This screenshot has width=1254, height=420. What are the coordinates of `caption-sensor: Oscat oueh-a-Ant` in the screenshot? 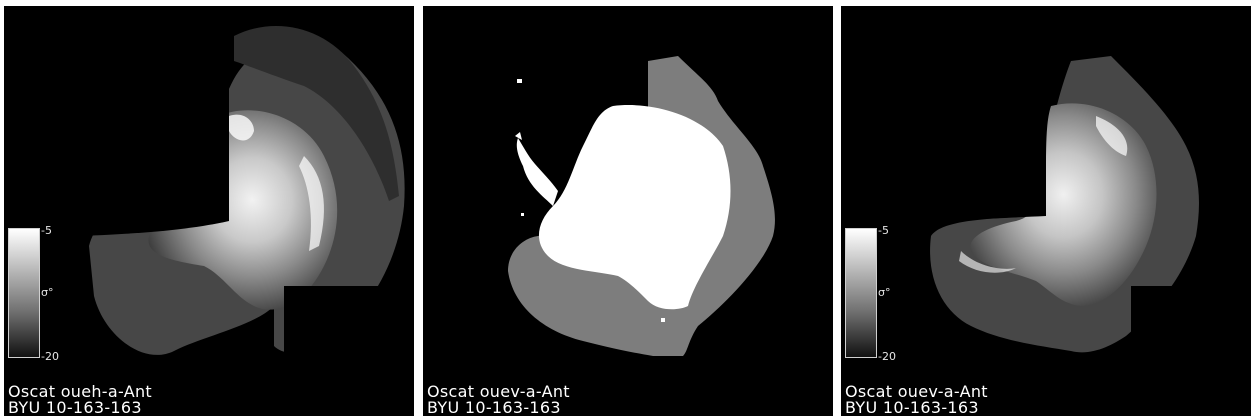 It's located at (80, 391).